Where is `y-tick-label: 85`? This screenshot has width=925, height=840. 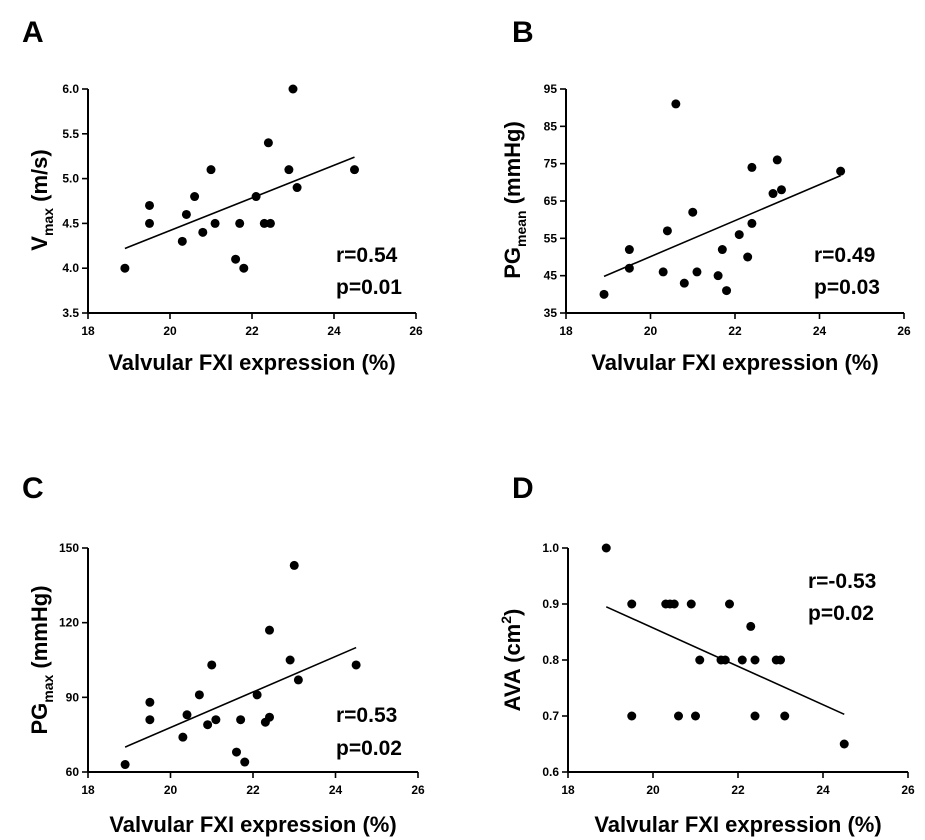 y-tick-label: 85 is located at coordinates (551, 126).